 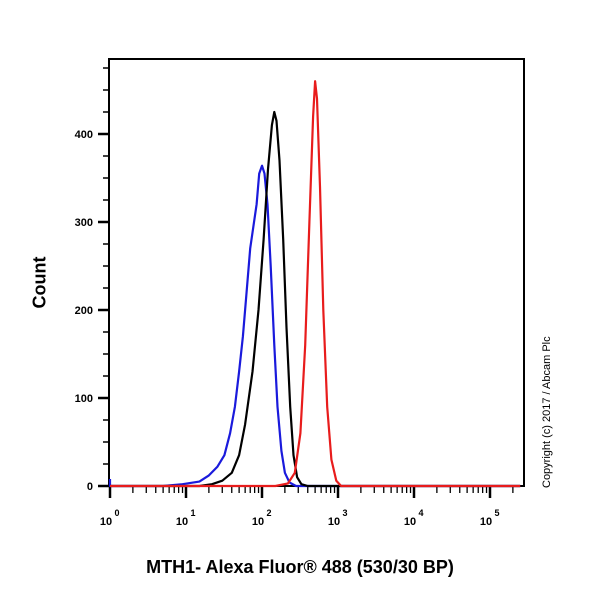 I want to click on svg-text: 2, so click(x=268, y=513).